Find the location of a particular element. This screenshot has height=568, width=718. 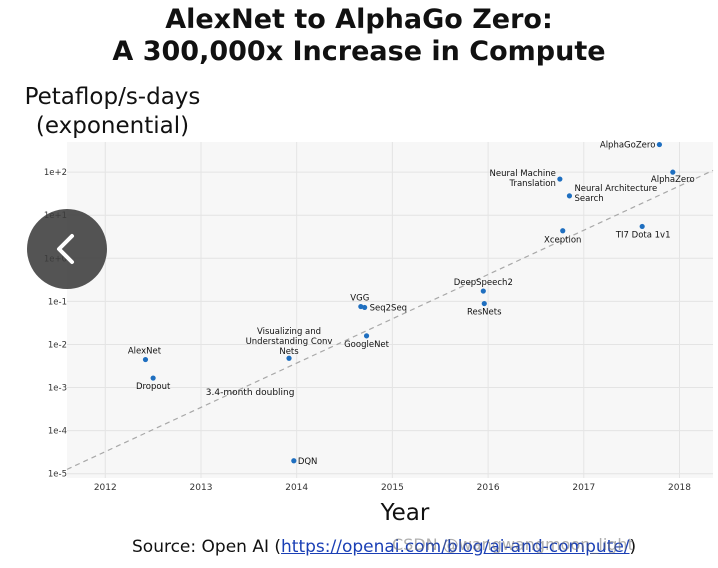

data-label-line: DQN is located at coordinates (308, 462).